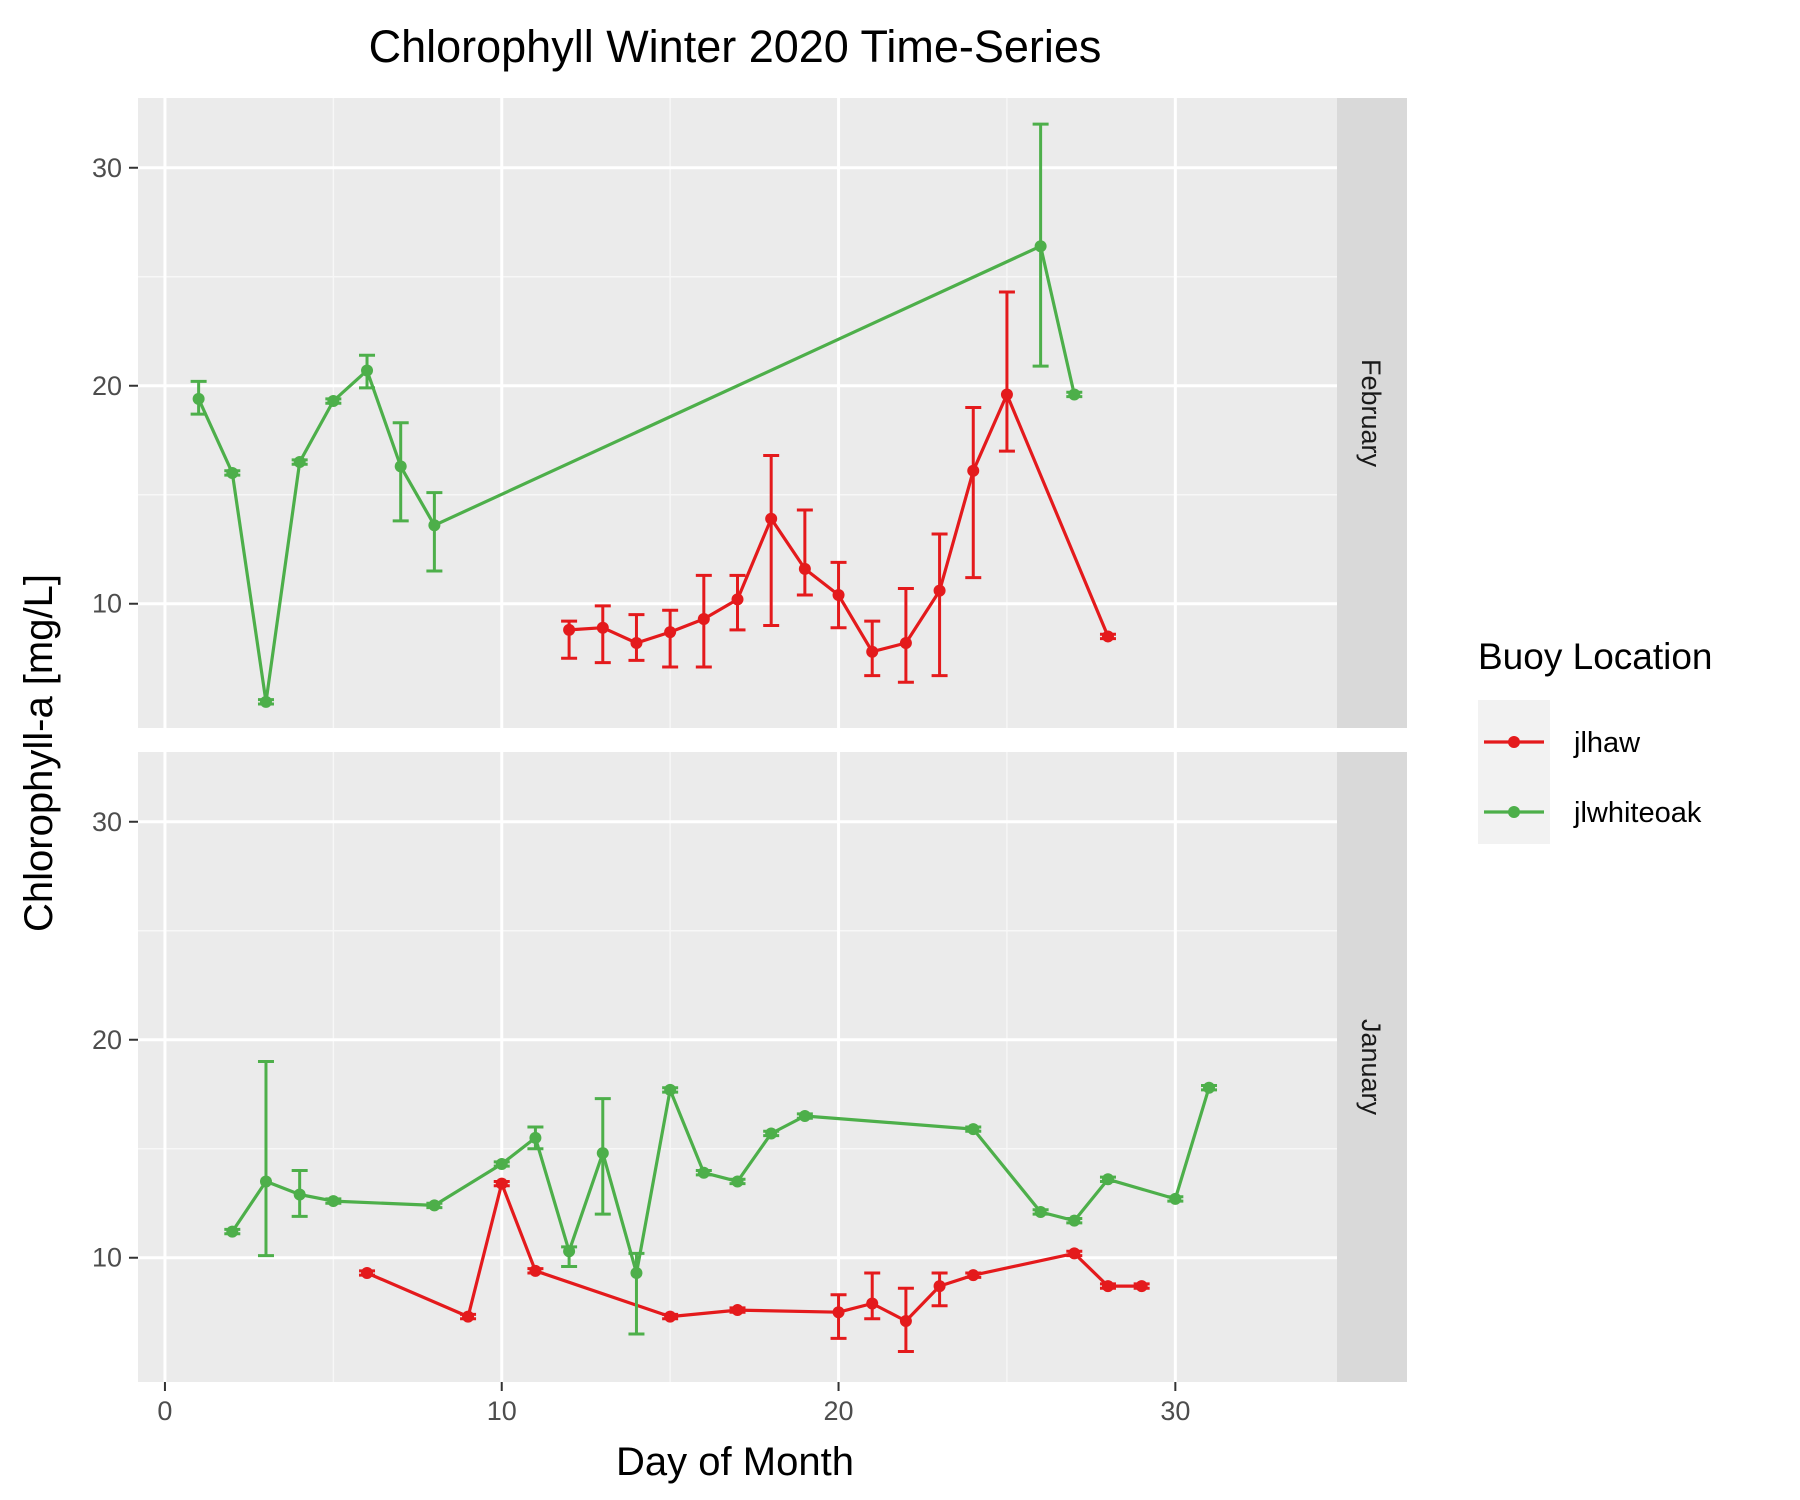  I want to click on legend: Buoy Location jlhaw jlwhiteoak, so click(1595, 740).